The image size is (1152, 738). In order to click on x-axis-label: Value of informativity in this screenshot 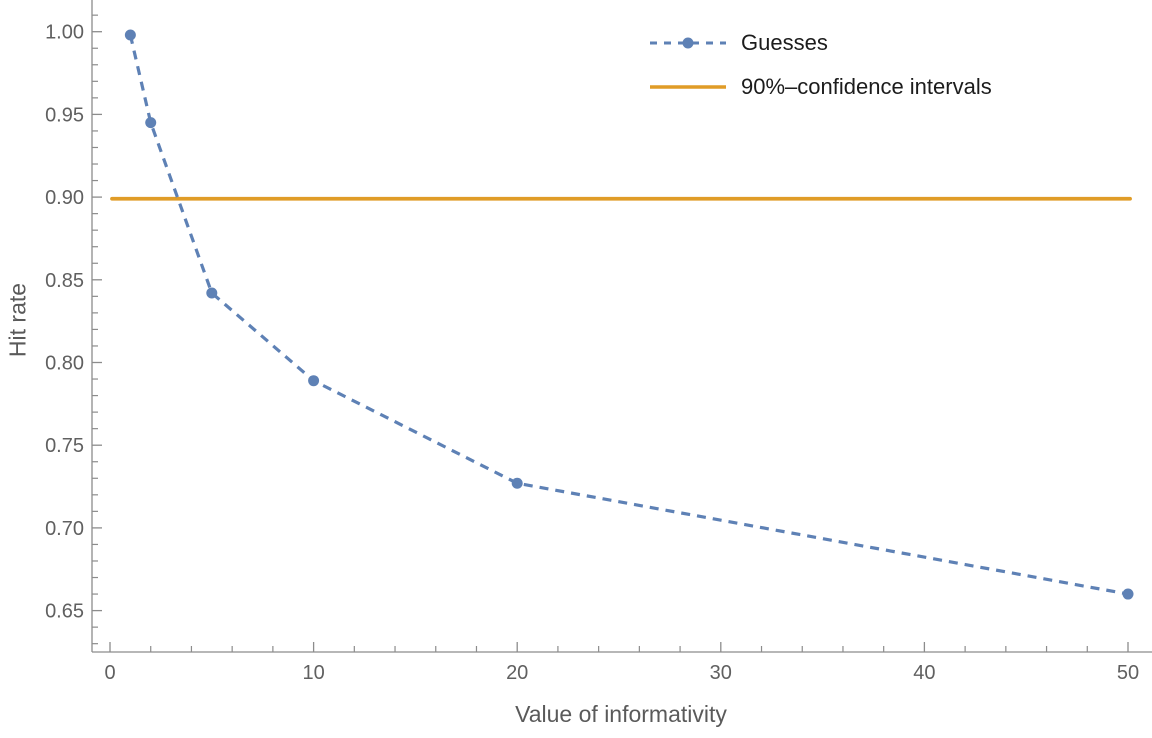, I will do `click(621, 714)`.